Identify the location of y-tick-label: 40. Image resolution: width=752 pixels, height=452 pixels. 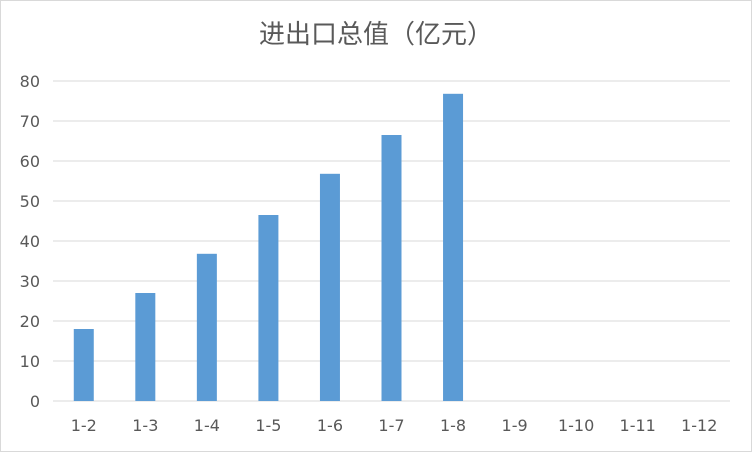
(30, 241).